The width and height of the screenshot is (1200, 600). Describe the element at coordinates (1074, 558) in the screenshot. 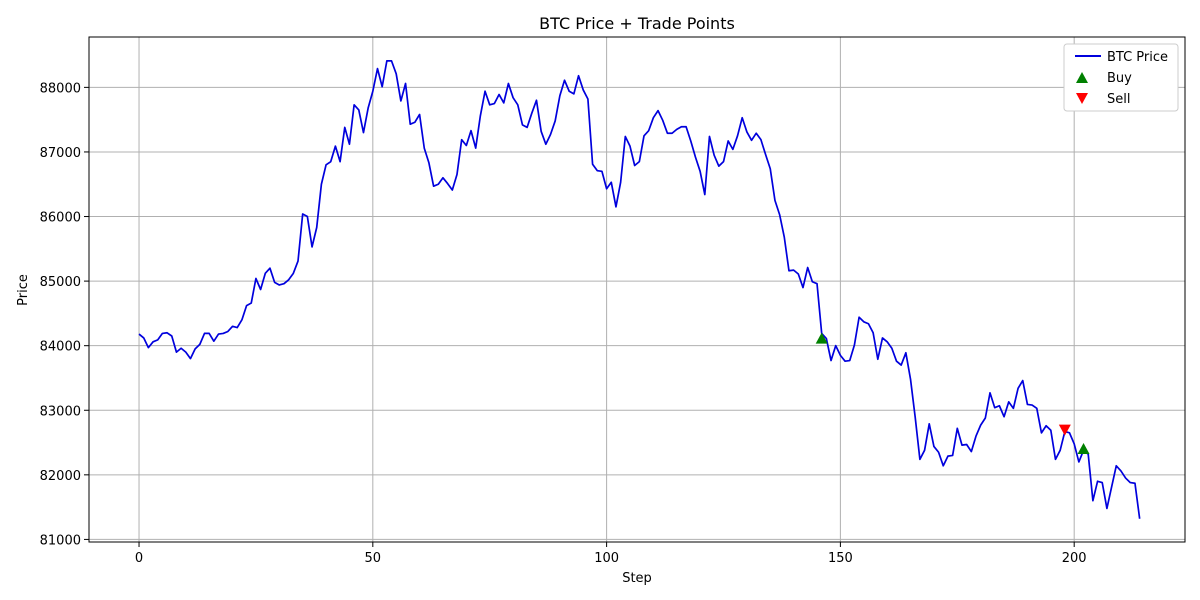

I see `x-tick-label: 200` at that location.